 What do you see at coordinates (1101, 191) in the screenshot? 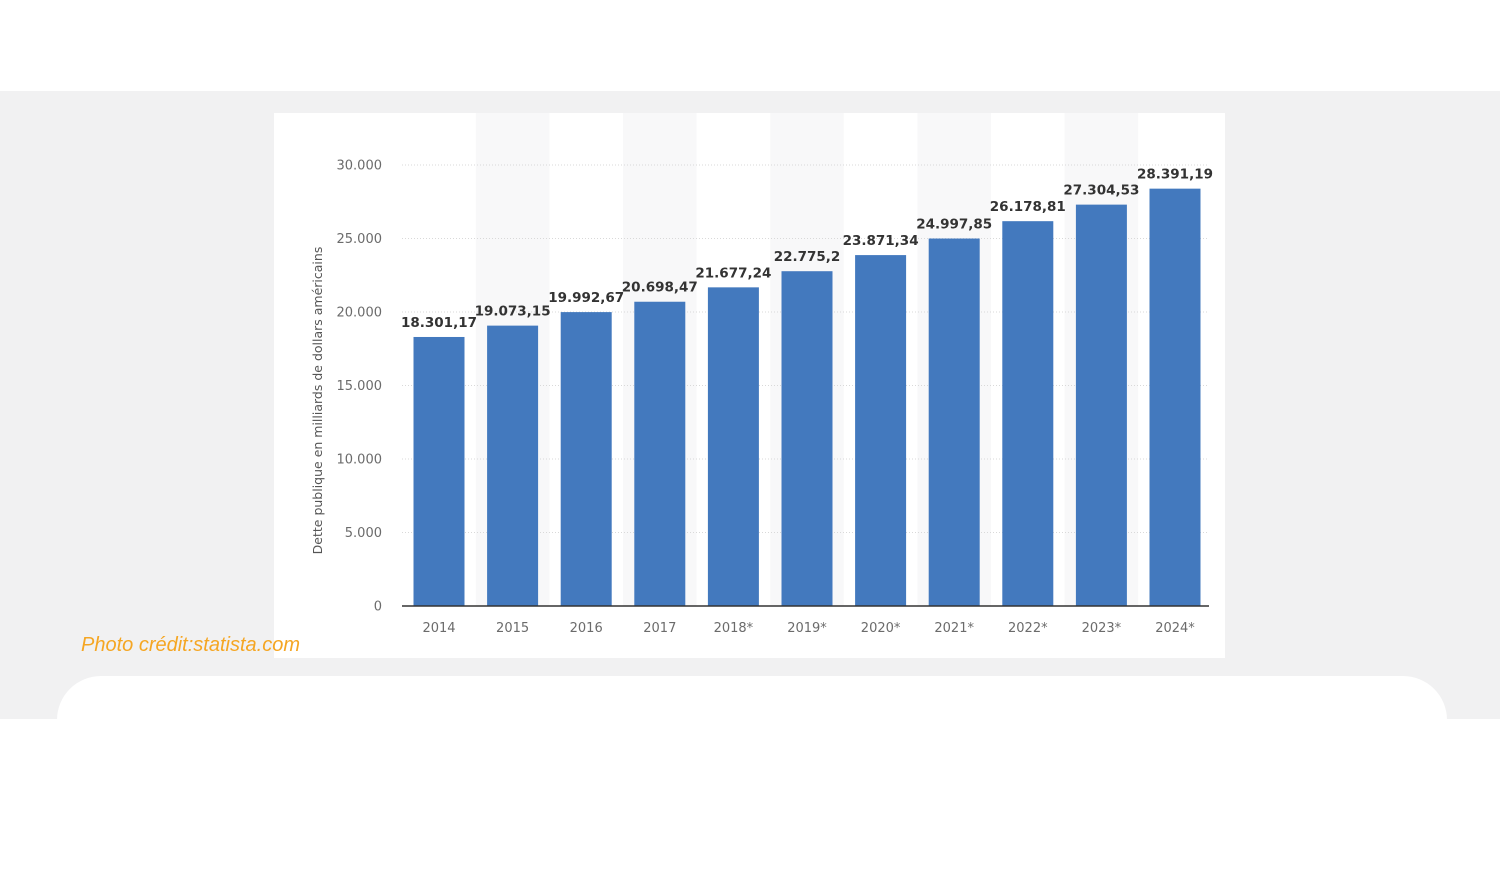
I see `data-label: 27.304,53` at bounding box center [1101, 191].